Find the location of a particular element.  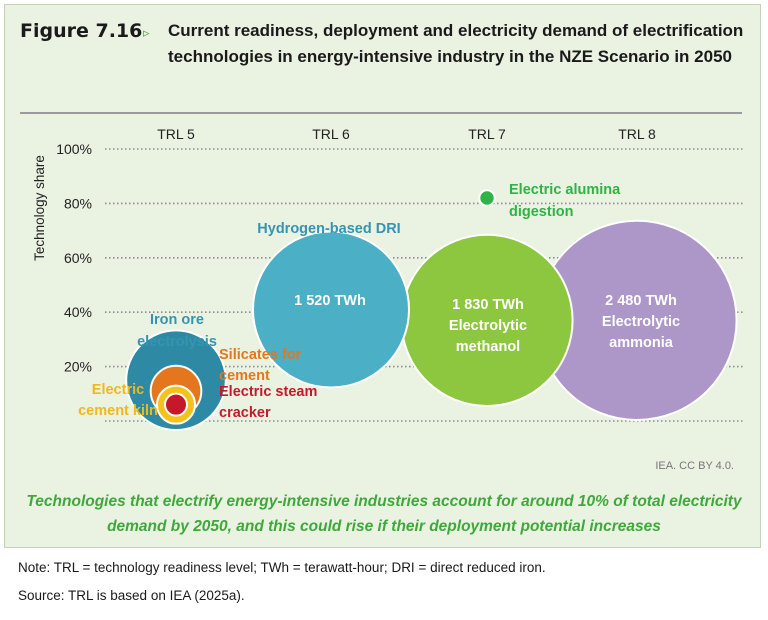

triangle-arrow-icon: ▹ is located at coordinates (146, 32).